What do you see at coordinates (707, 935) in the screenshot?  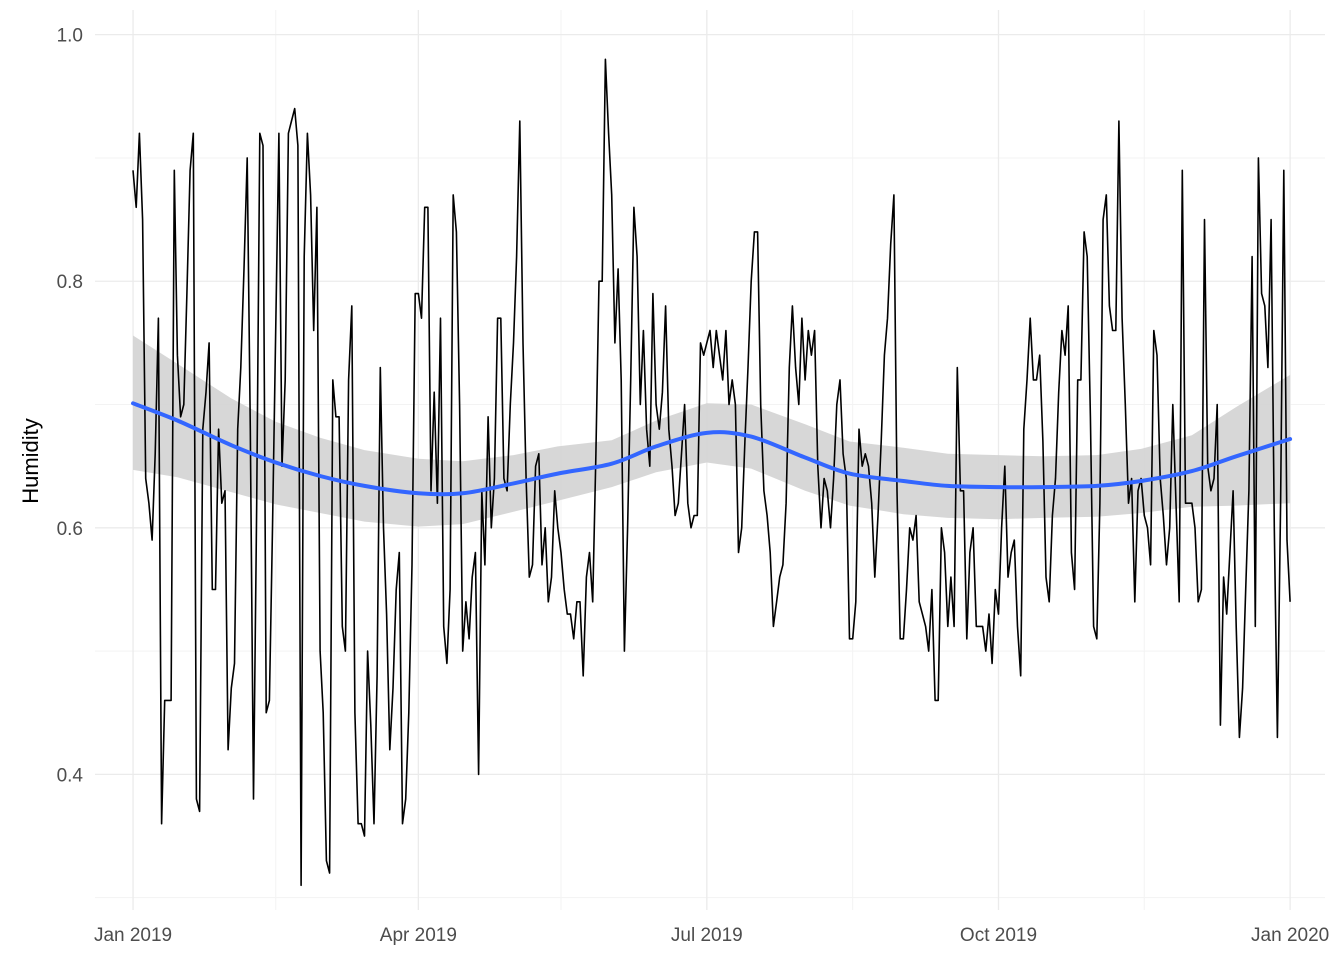 I see `x-tick-label: Jul 2019` at bounding box center [707, 935].